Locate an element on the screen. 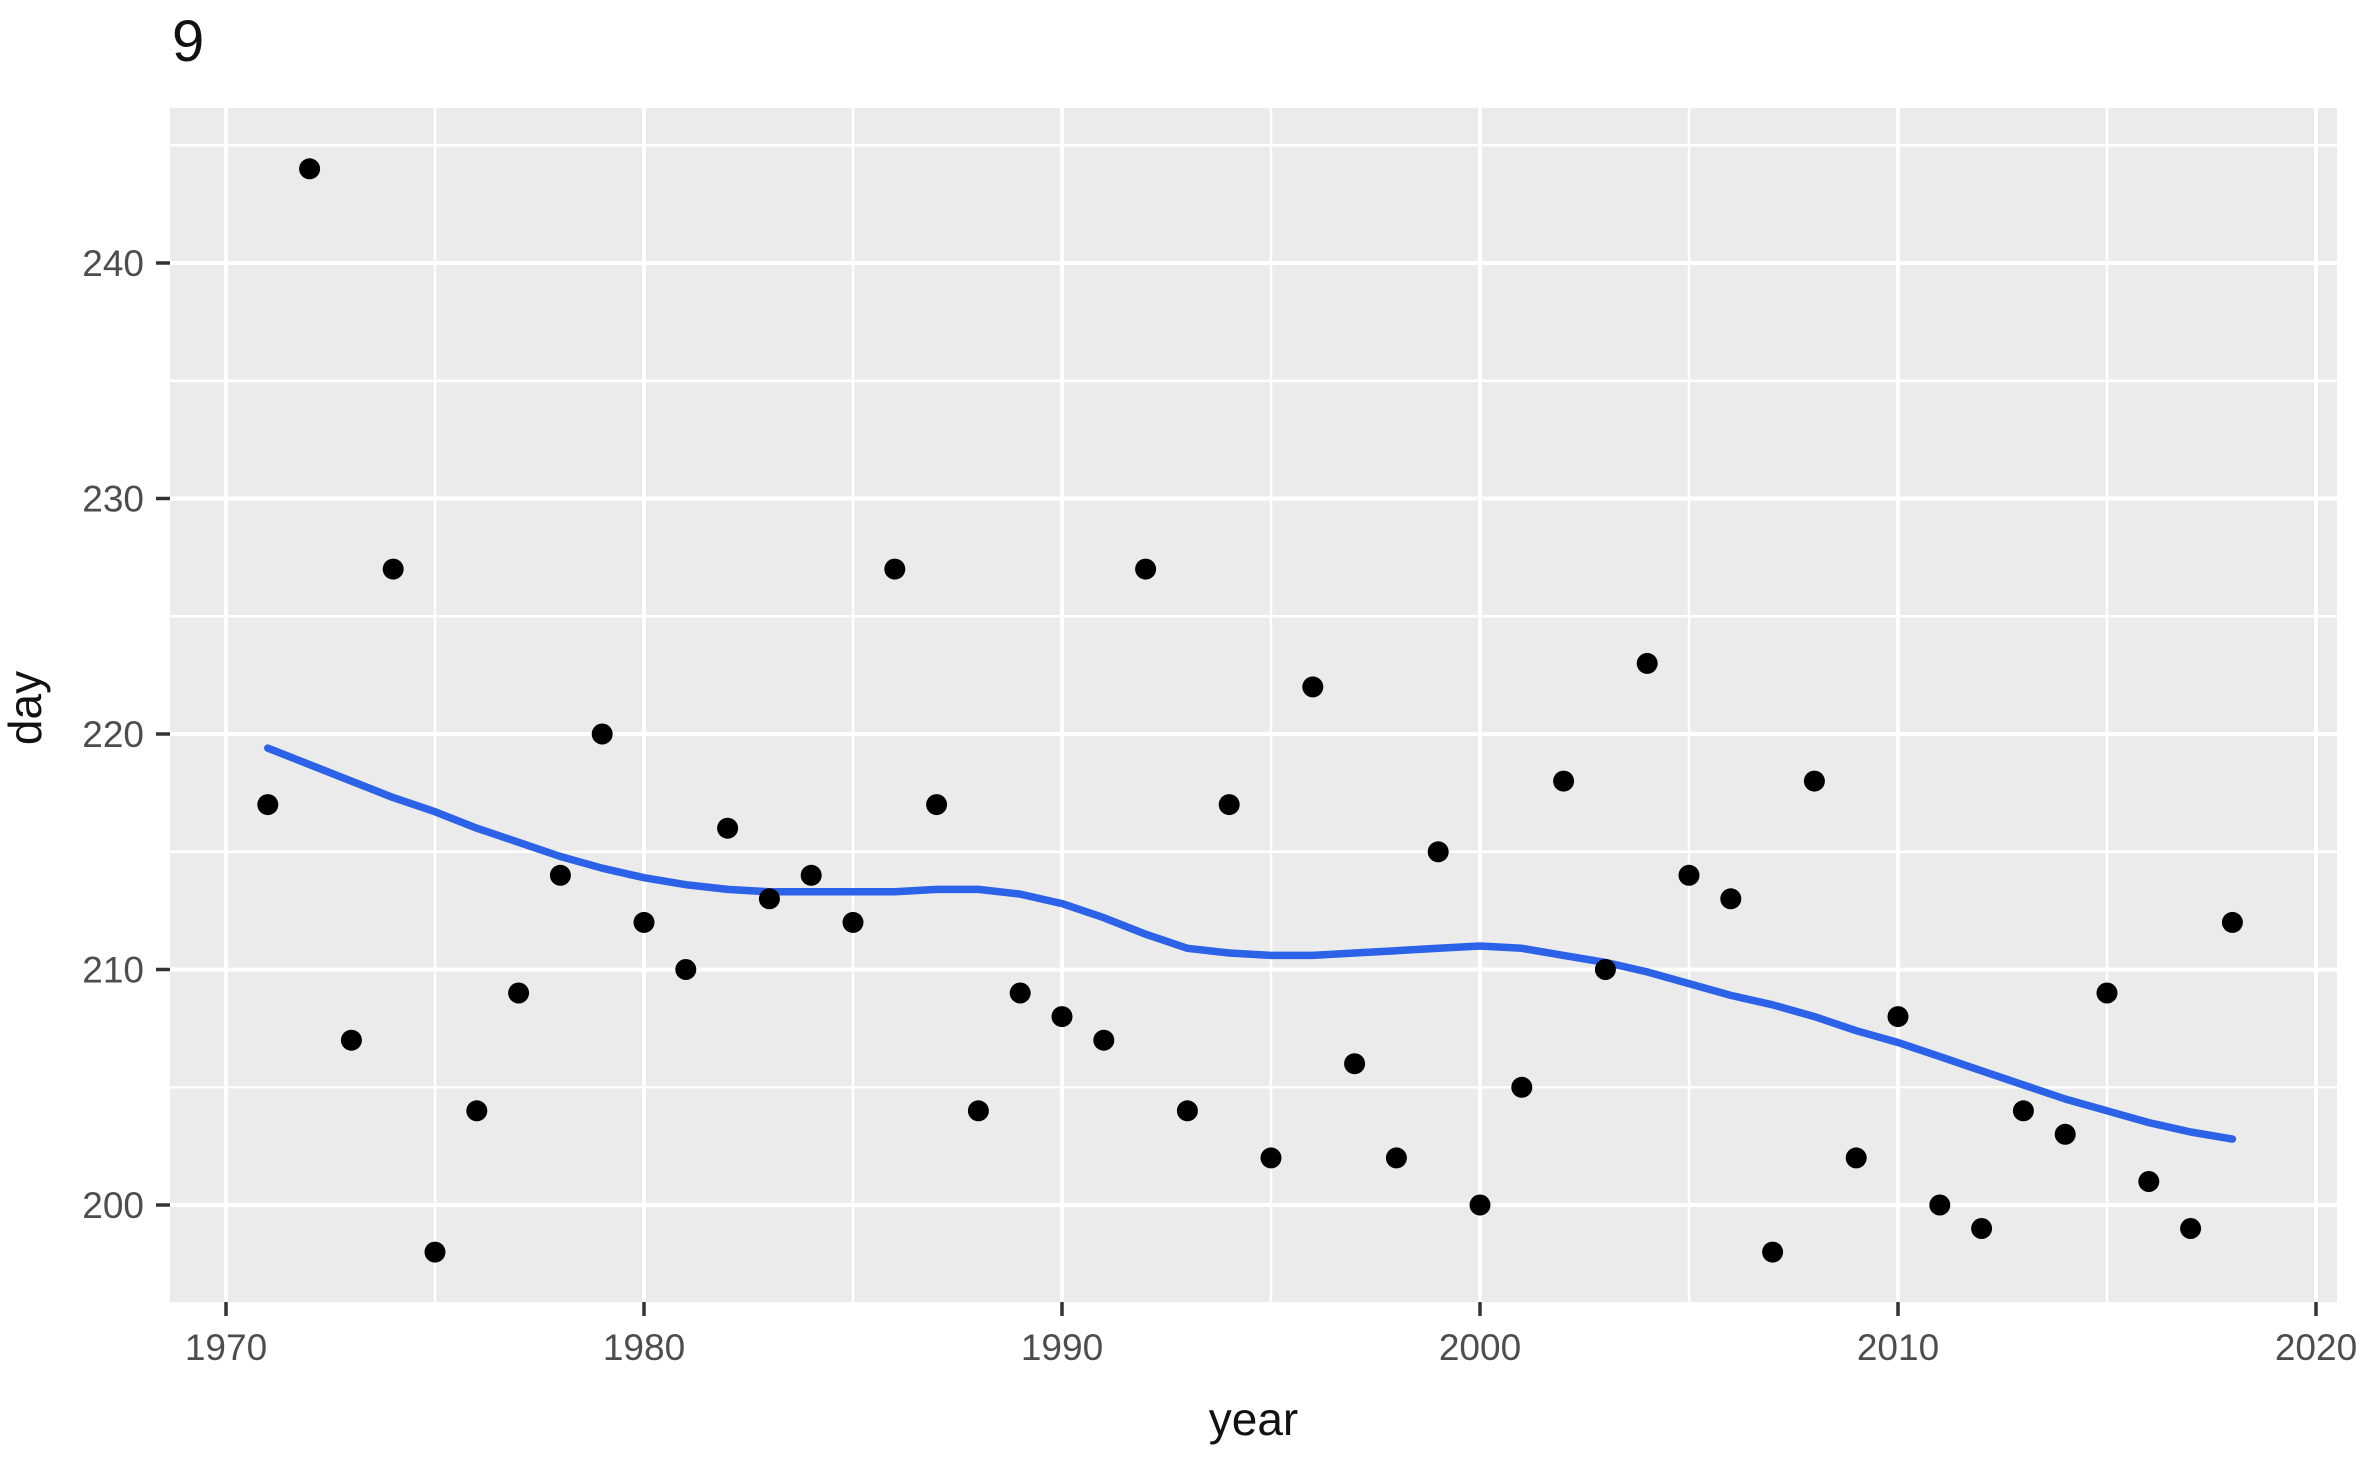  y-tick-label: 220 is located at coordinates (113, 734).